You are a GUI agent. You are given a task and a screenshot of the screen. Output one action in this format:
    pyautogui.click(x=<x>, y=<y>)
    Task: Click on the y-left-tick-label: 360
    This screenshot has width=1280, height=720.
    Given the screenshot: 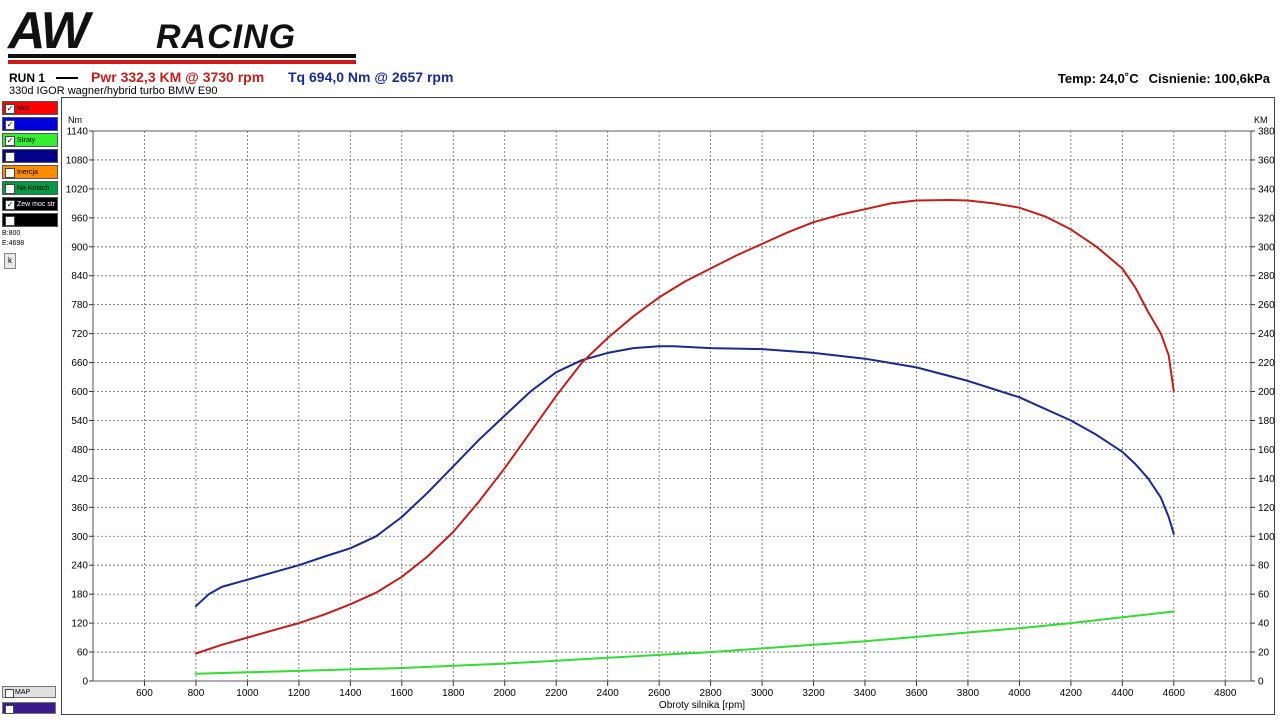 What is the action you would take?
    pyautogui.click(x=79, y=508)
    